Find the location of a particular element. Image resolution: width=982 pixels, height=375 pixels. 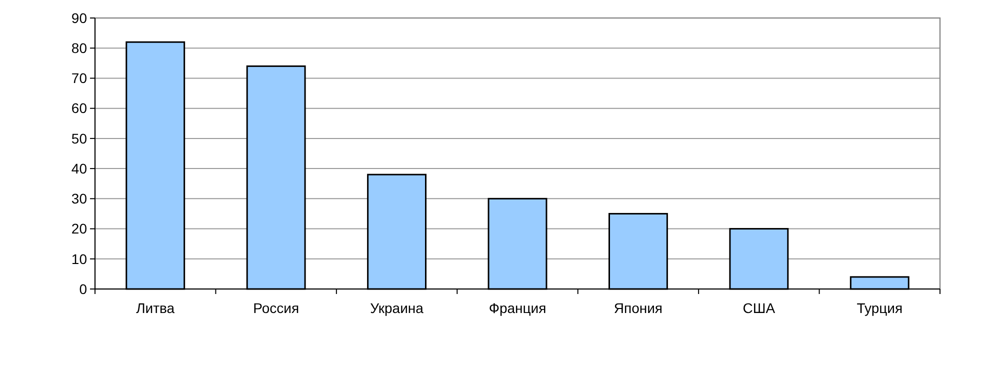

x-tick-label: США is located at coordinates (759, 308).